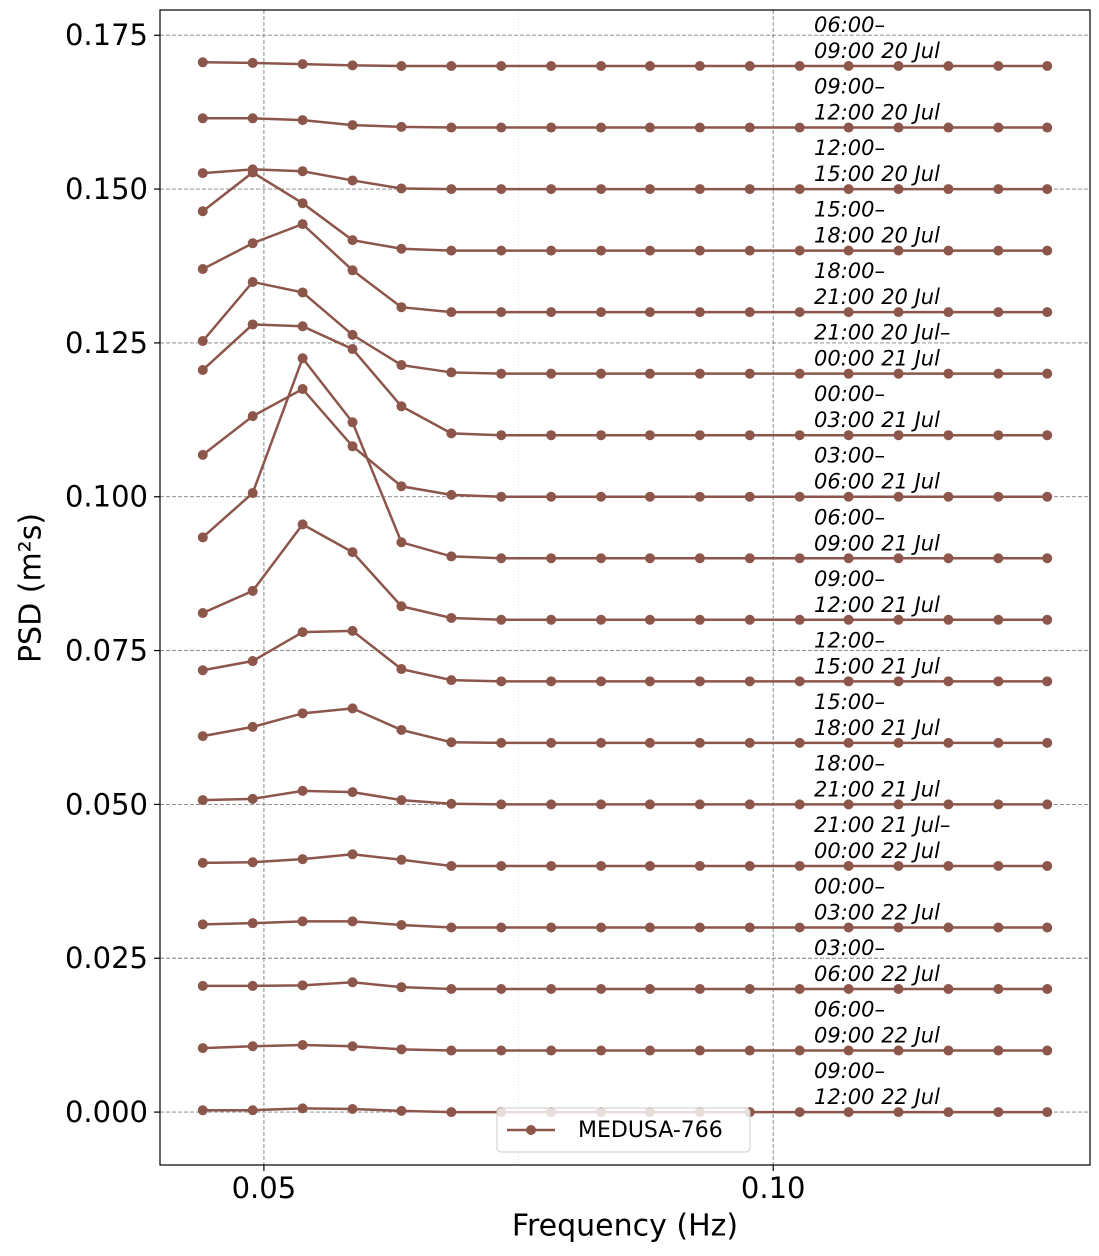 The image size is (1099, 1256). What do you see at coordinates (877, 1097) in the screenshot?
I see `annotation-line: 12:00 22 Jul` at bounding box center [877, 1097].